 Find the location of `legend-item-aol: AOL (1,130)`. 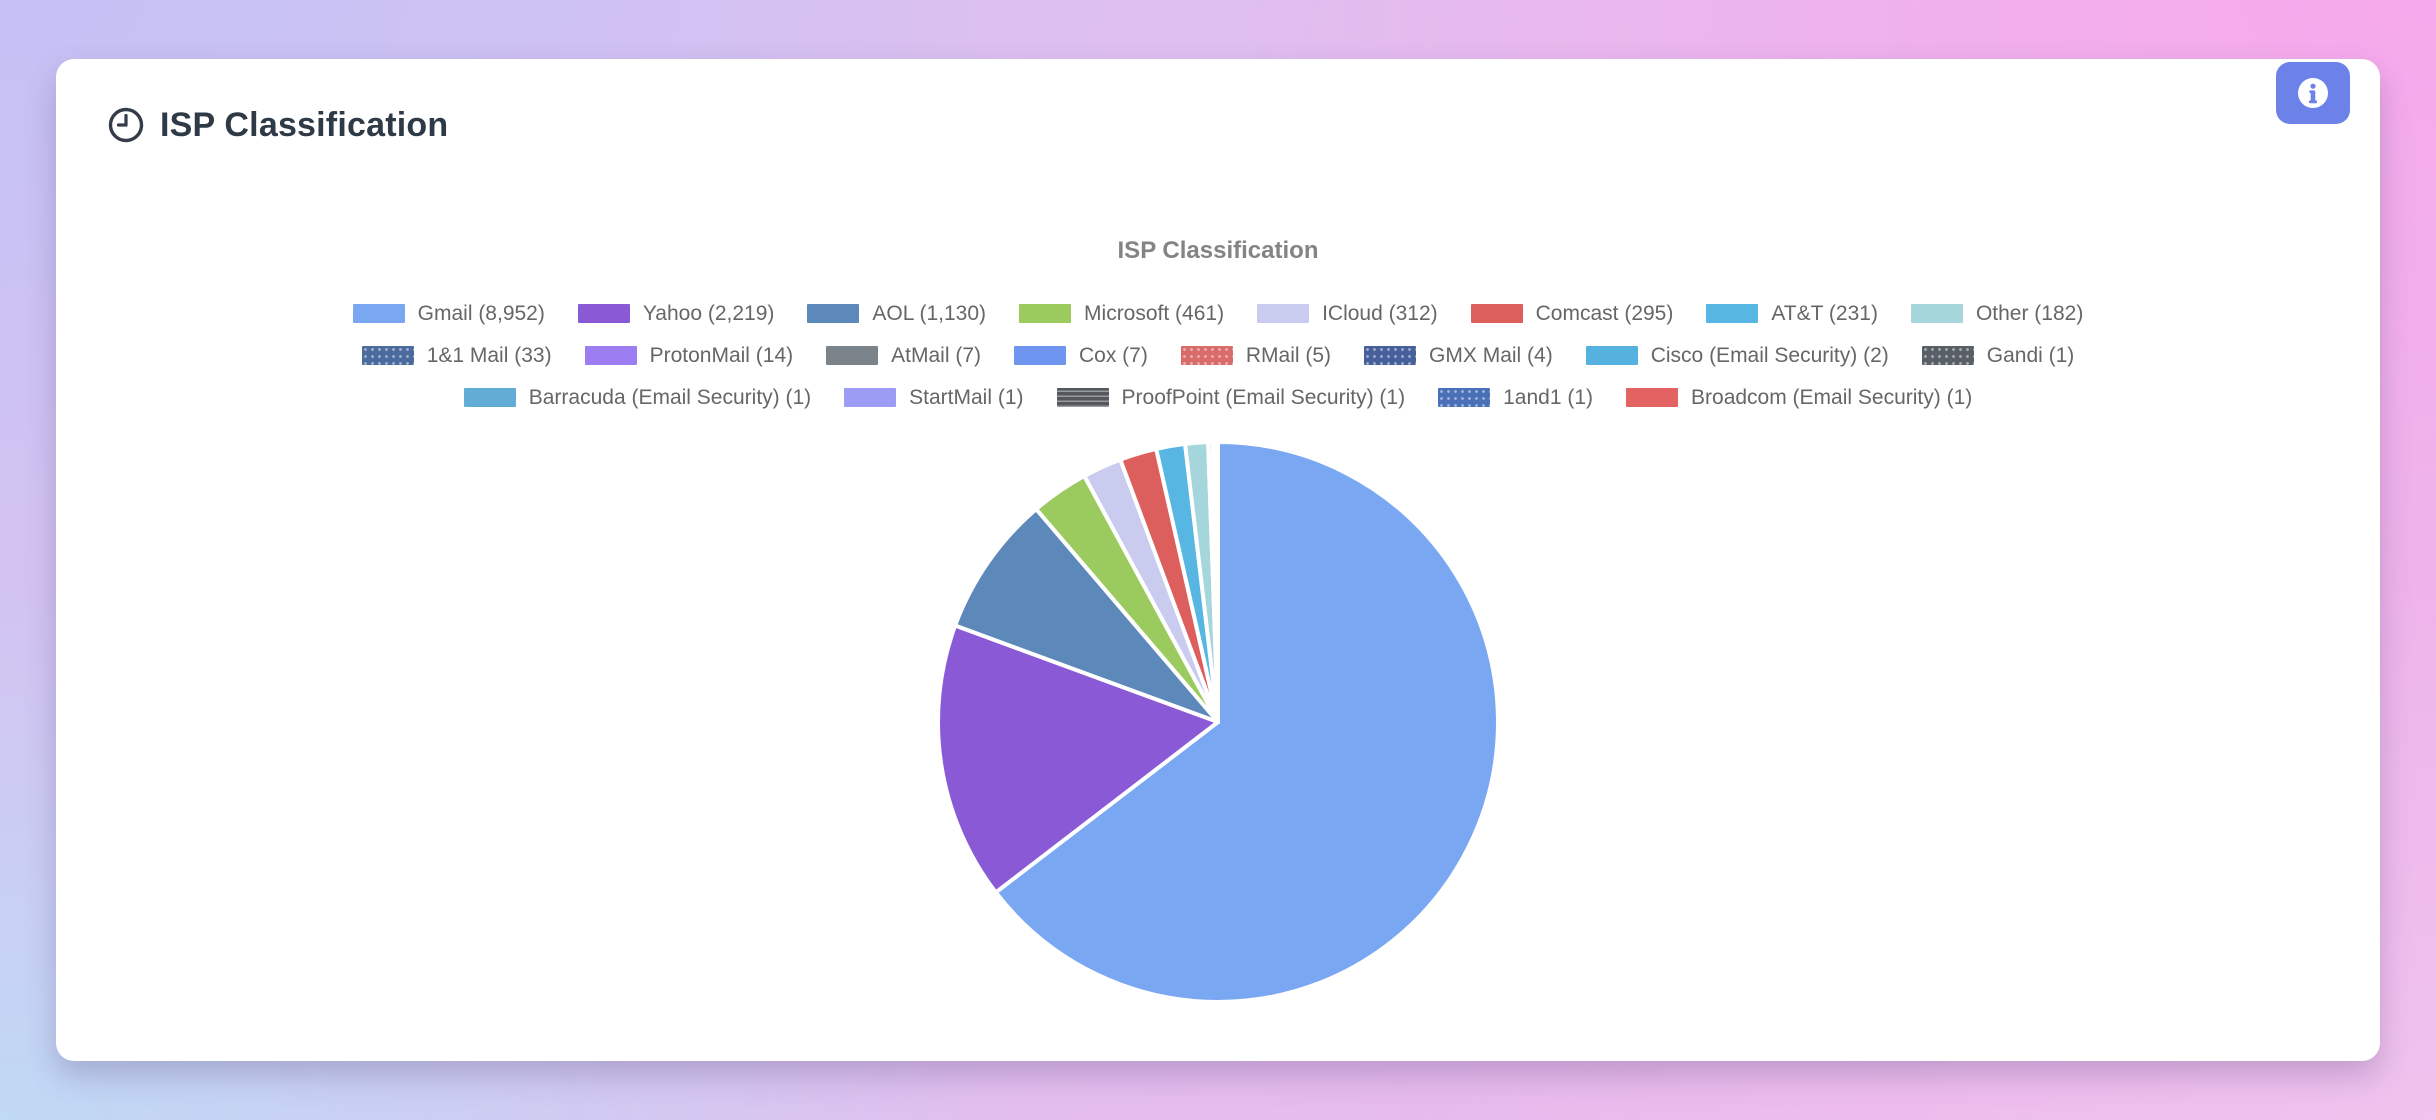

legend-item-aol: AOL (1,130) is located at coordinates (896, 313).